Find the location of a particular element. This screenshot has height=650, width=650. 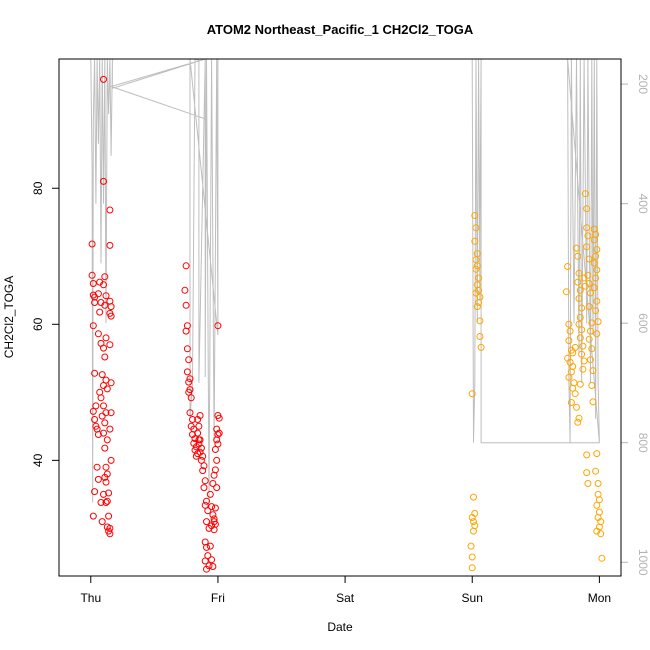

y2-tick-label: 600 is located at coordinates (643, 323).